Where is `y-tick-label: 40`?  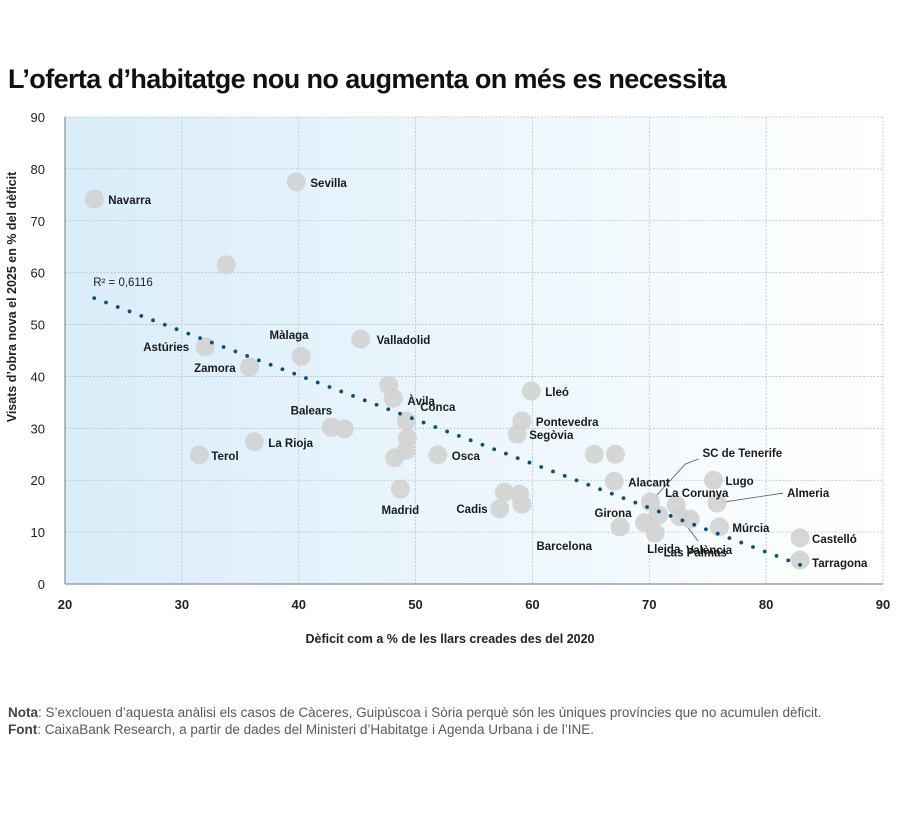 y-tick-label: 40 is located at coordinates (38, 376).